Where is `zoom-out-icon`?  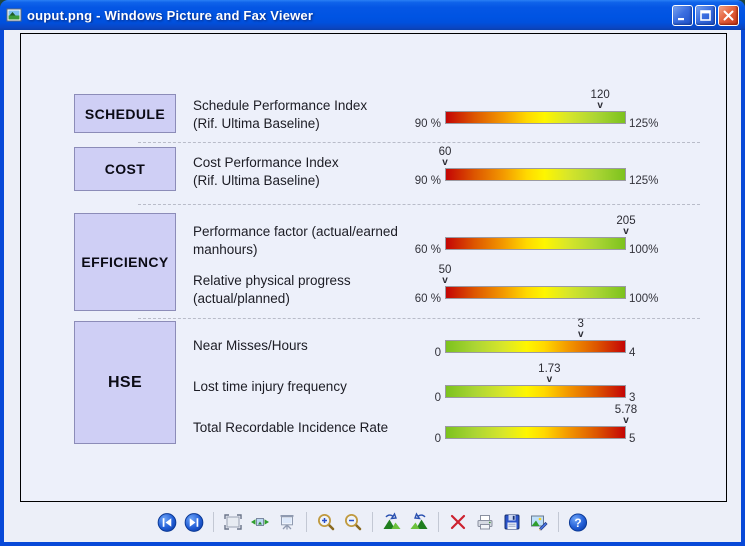 zoom-out-icon is located at coordinates (353, 522).